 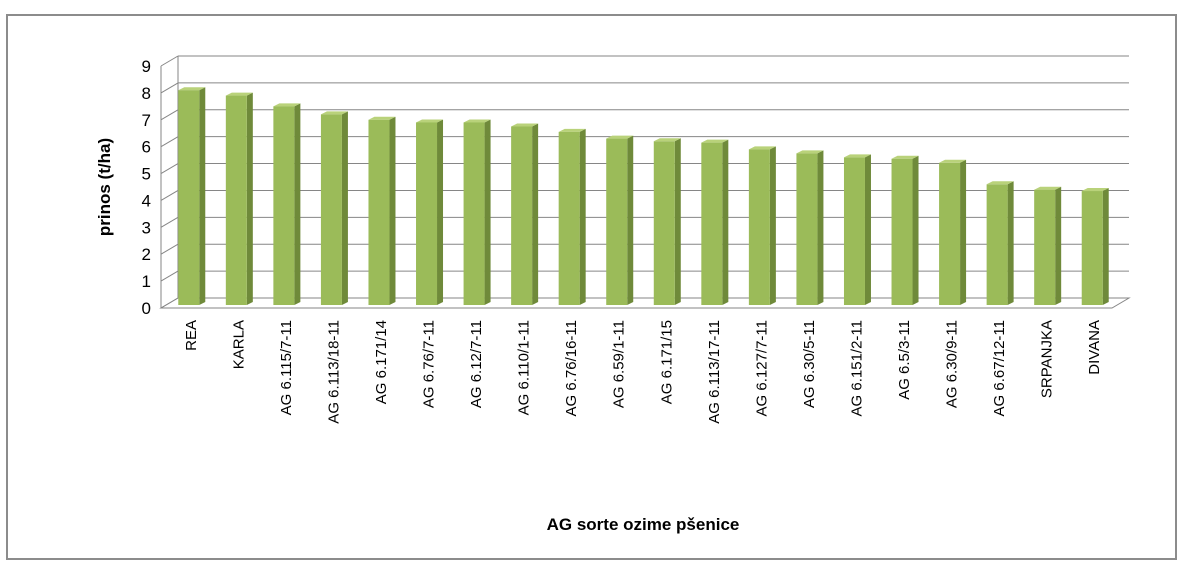 I want to click on y-tick-labels: 0 1 2 3 4 5 6 7 8 9, so click(x=146, y=187).